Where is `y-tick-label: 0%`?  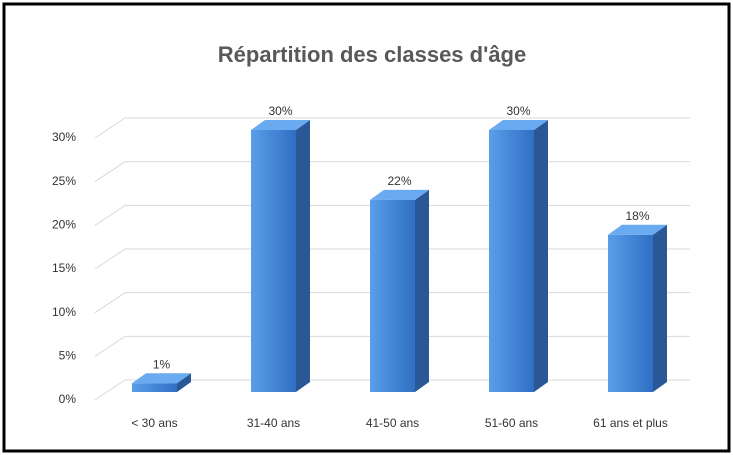 y-tick-label: 0% is located at coordinates (68, 399).